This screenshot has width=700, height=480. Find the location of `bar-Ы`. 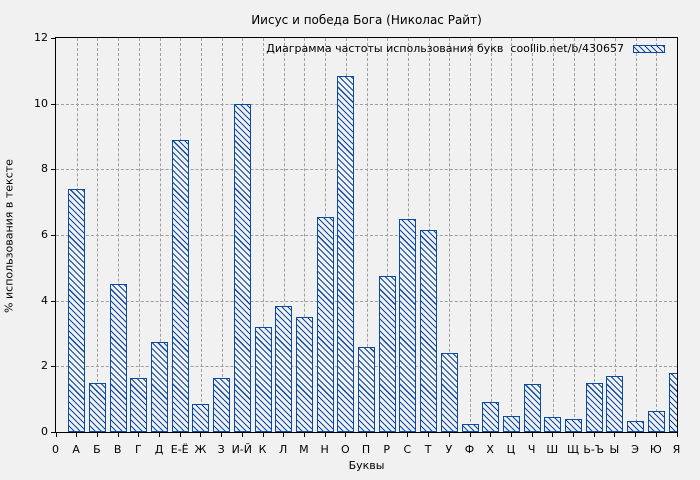

bar-Ы is located at coordinates (615, 404).